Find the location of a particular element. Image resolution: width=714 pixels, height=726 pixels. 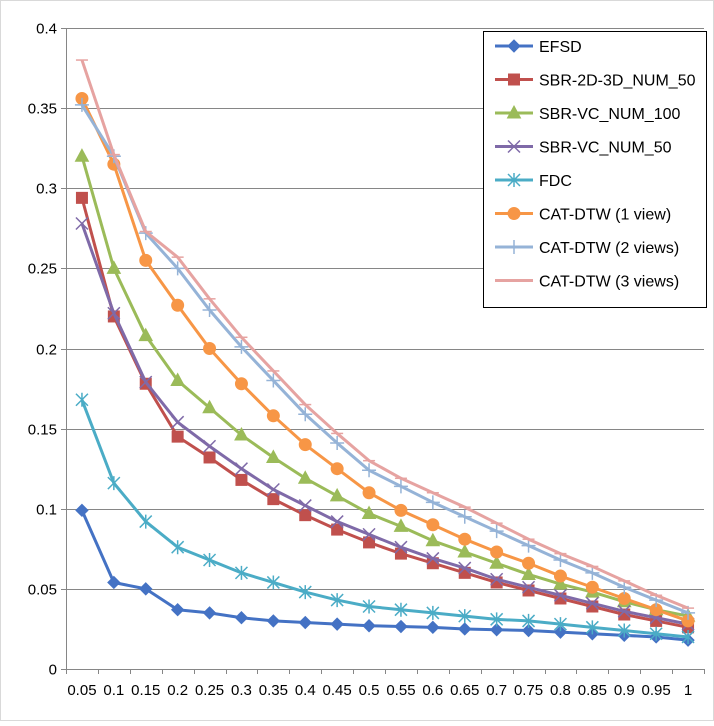

y-axis-ticks: 0 0.05 0.1 0.15 0.2 0.25 0.3 0.35 0.4 is located at coordinates (47, 350).